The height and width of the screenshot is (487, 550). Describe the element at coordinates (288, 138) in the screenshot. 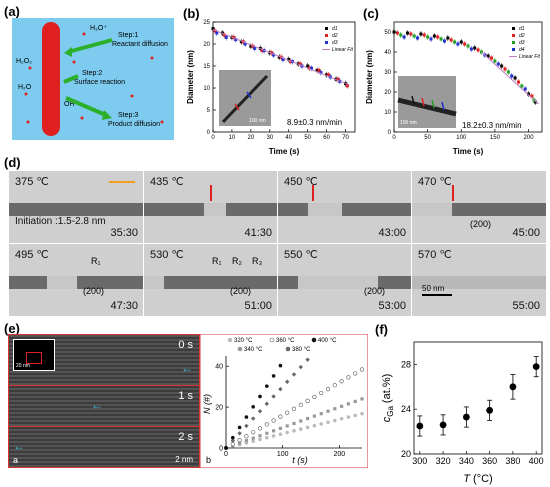

I see `b-xtick-label-4: 40` at that location.